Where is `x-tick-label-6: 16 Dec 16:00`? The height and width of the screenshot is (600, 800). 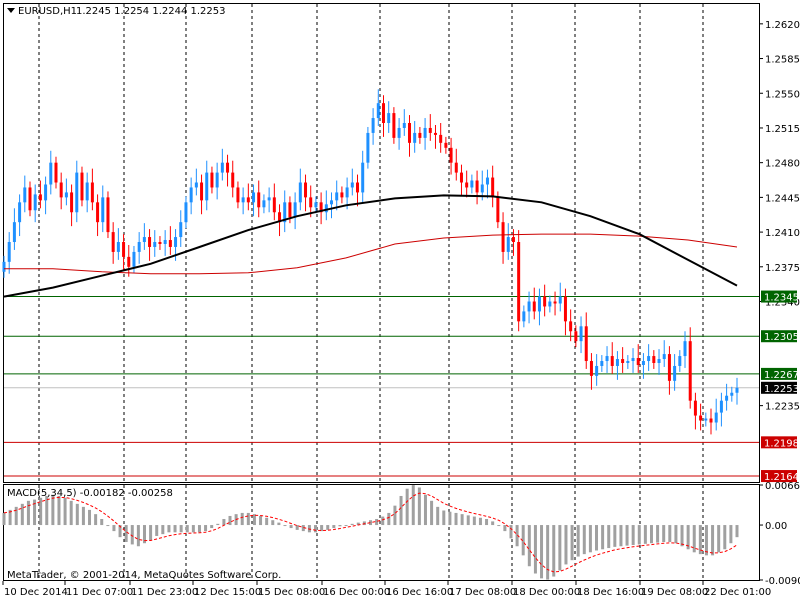 x-tick-label-6: 16 Dec 16:00 is located at coordinates (419, 592).